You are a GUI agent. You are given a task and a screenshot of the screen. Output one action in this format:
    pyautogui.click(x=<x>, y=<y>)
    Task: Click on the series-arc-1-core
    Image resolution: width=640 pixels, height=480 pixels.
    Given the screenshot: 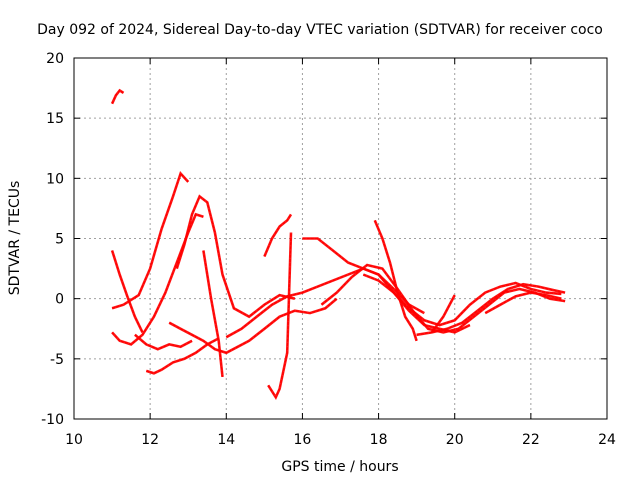 What is the action you would take?
    pyautogui.click(x=117, y=96)
    